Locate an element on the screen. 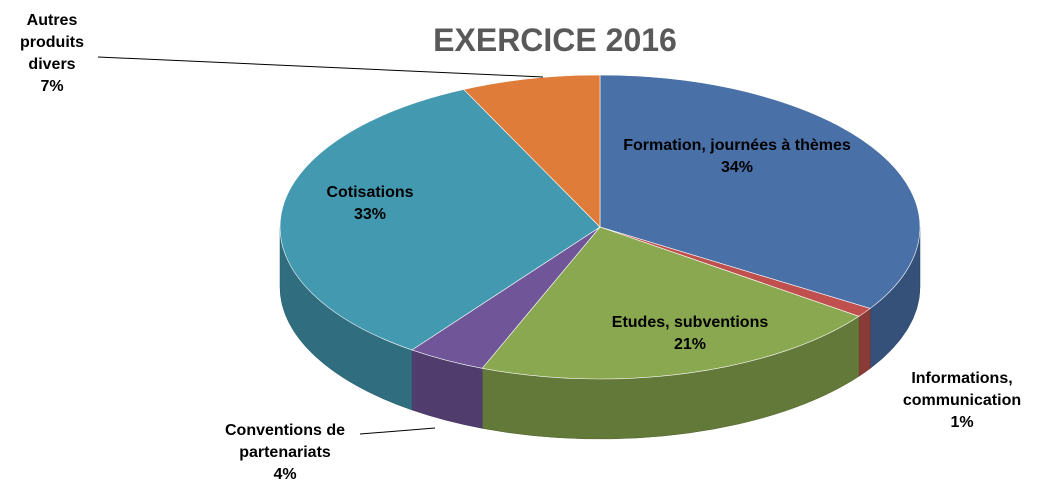 This screenshot has width=1038, height=490. slice-category-label: Conventions de partenariats is located at coordinates (284, 441).